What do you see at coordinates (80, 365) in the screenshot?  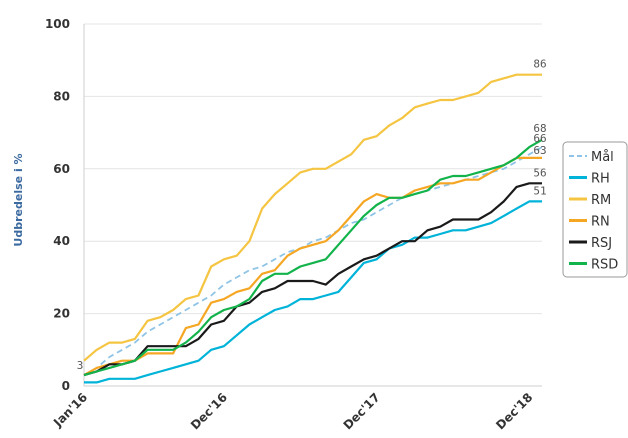 I see `data-label: 3` at bounding box center [80, 365].